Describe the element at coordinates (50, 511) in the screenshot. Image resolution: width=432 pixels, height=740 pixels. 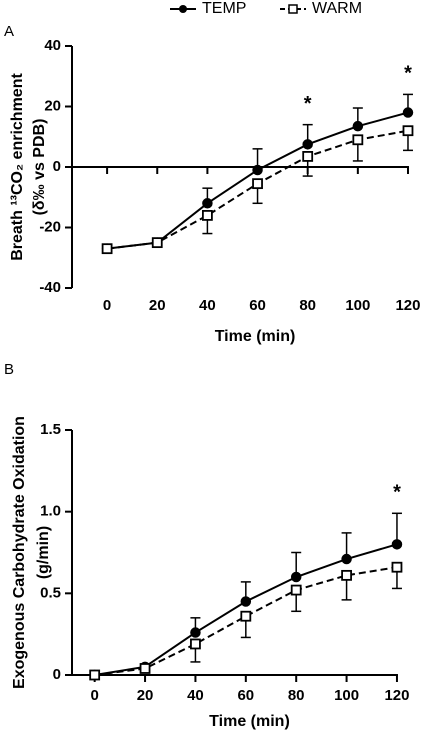
I see `y-tick-label: 1.0` at that location.